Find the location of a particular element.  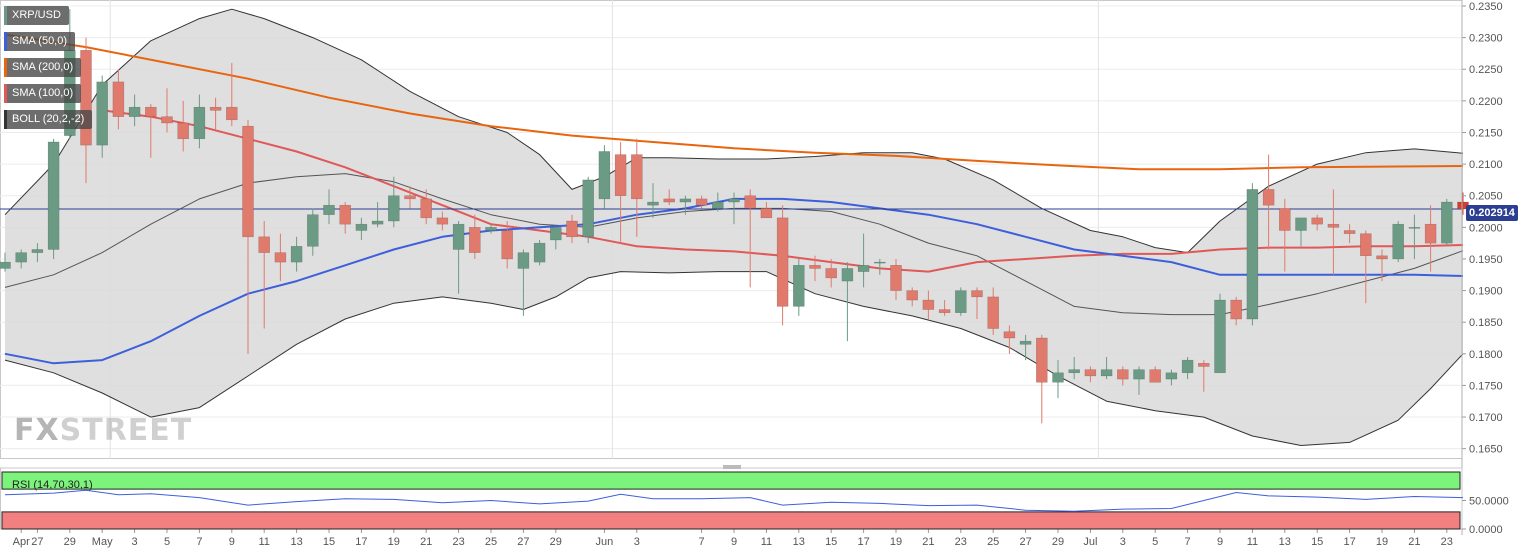

time-tick-label: 29 is located at coordinates (1058, 542).